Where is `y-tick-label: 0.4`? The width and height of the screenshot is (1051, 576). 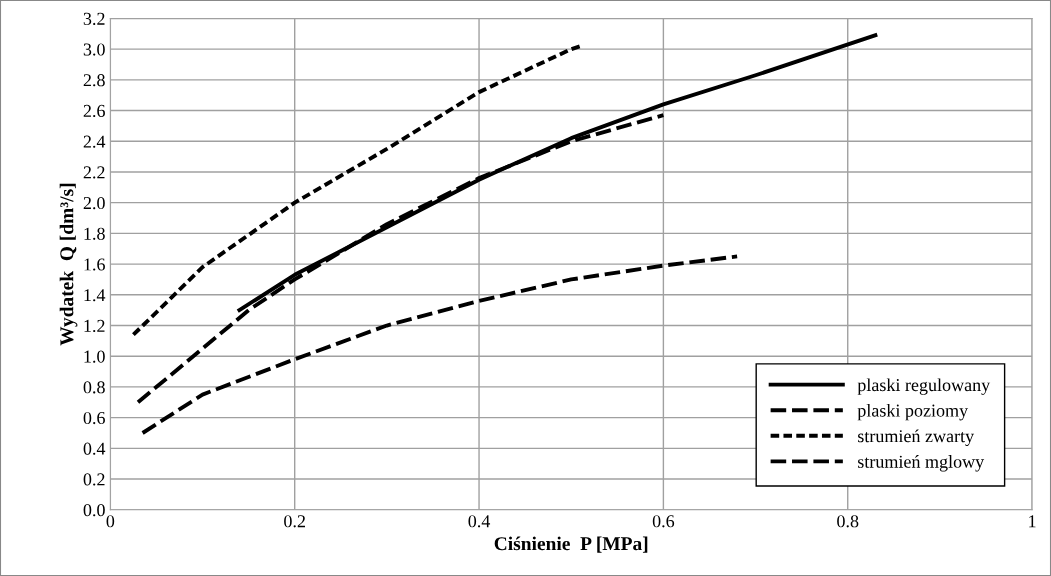
y-tick-label: 0.4 is located at coordinates (94, 448).